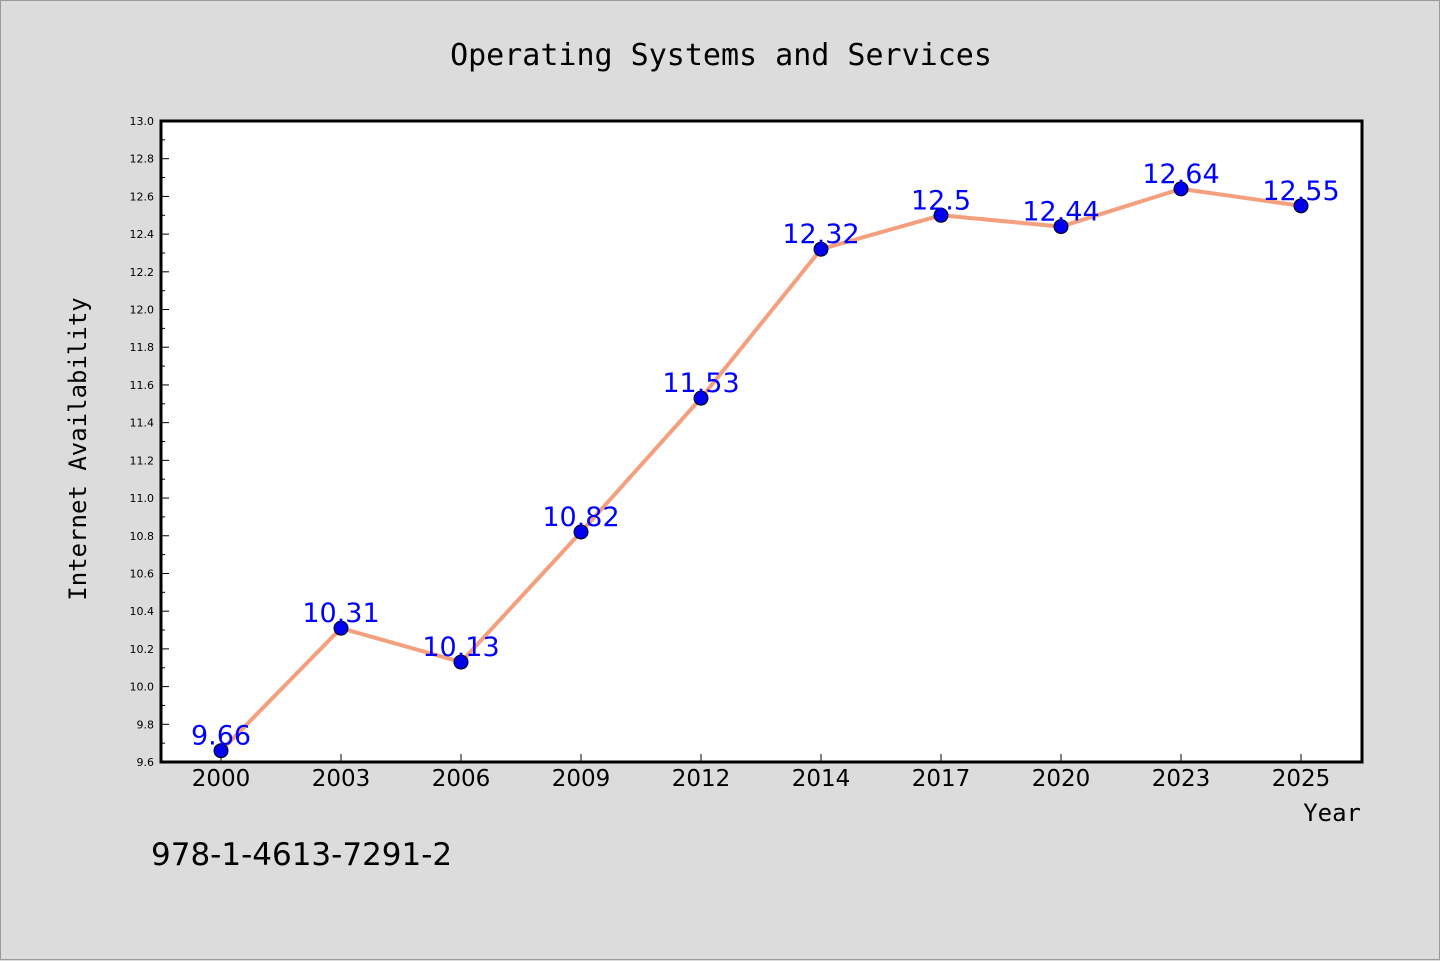 The image size is (1440, 961). What do you see at coordinates (580, 517) in the screenshot?
I see `data-label: 10.82` at bounding box center [580, 517].